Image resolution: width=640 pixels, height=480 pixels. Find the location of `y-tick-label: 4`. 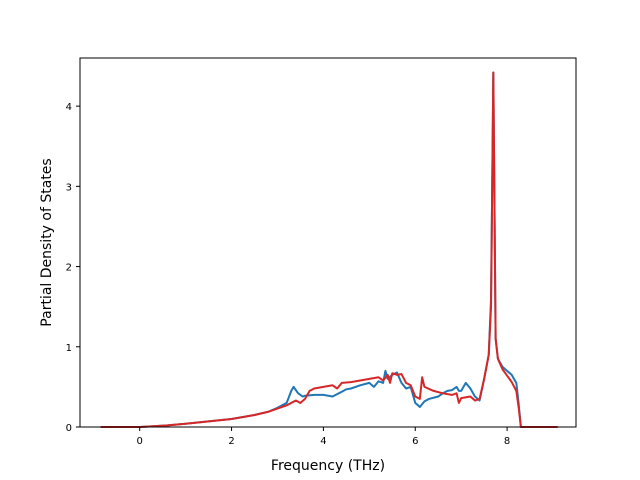

y-tick-label: 4 is located at coordinates (69, 107).